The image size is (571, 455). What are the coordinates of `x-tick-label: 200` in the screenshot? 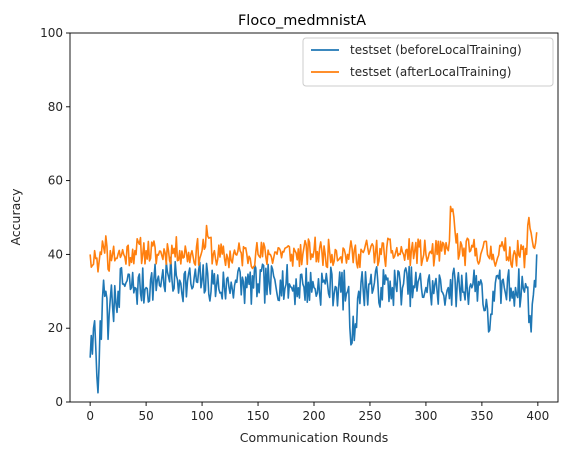 It's located at (314, 416).